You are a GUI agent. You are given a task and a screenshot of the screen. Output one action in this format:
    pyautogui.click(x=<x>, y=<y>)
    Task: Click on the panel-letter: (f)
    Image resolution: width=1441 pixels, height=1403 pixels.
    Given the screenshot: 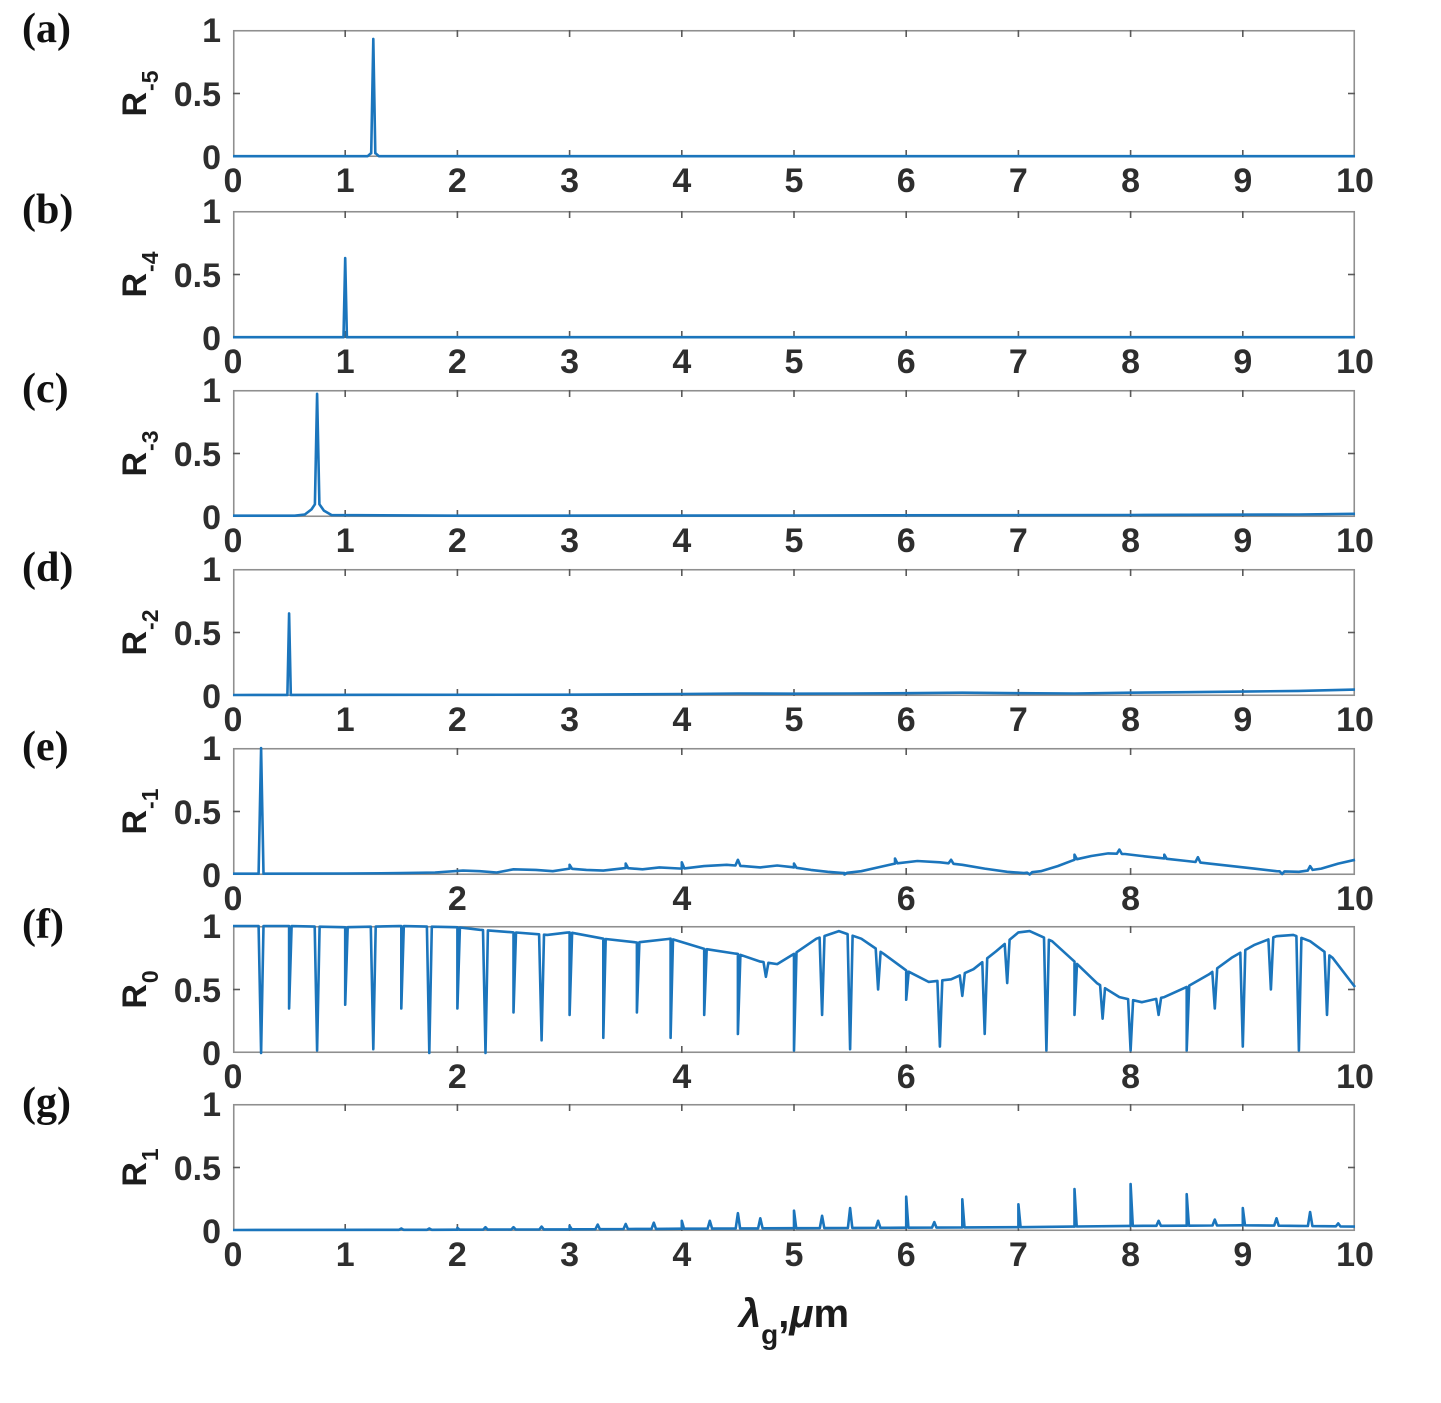 What is the action you would take?
    pyautogui.click(x=43, y=925)
    